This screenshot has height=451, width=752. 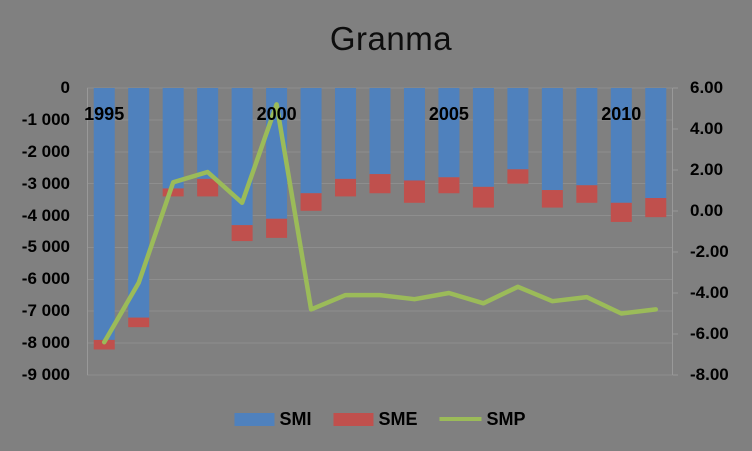 What do you see at coordinates (346, 187) in the screenshot?
I see `sme-bar-2002` at bounding box center [346, 187].